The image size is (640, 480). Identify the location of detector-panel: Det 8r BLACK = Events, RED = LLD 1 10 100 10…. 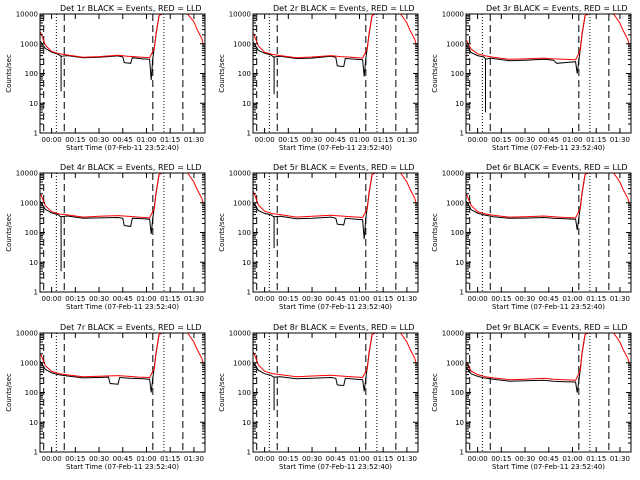
(318, 397).